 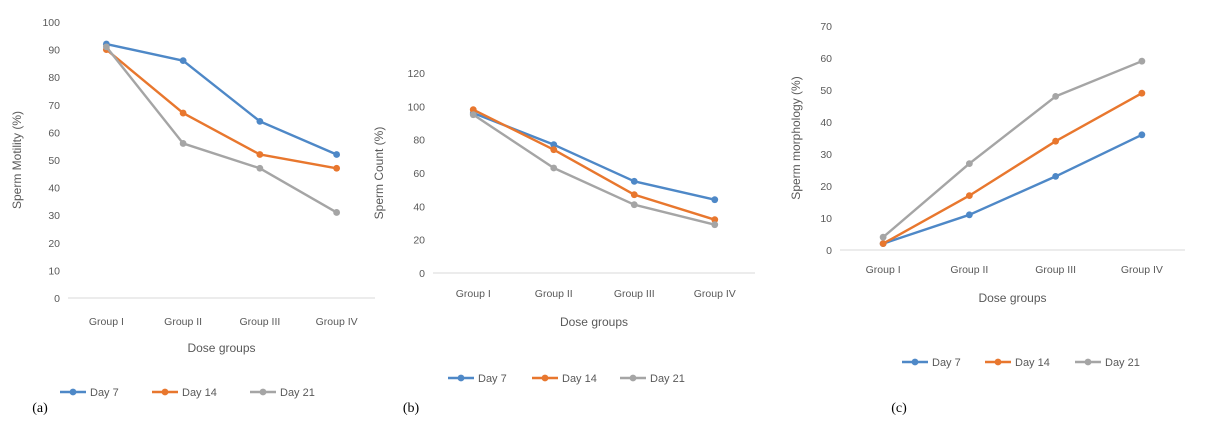 I want to click on legend-item: Day 14, so click(x=1017, y=363).